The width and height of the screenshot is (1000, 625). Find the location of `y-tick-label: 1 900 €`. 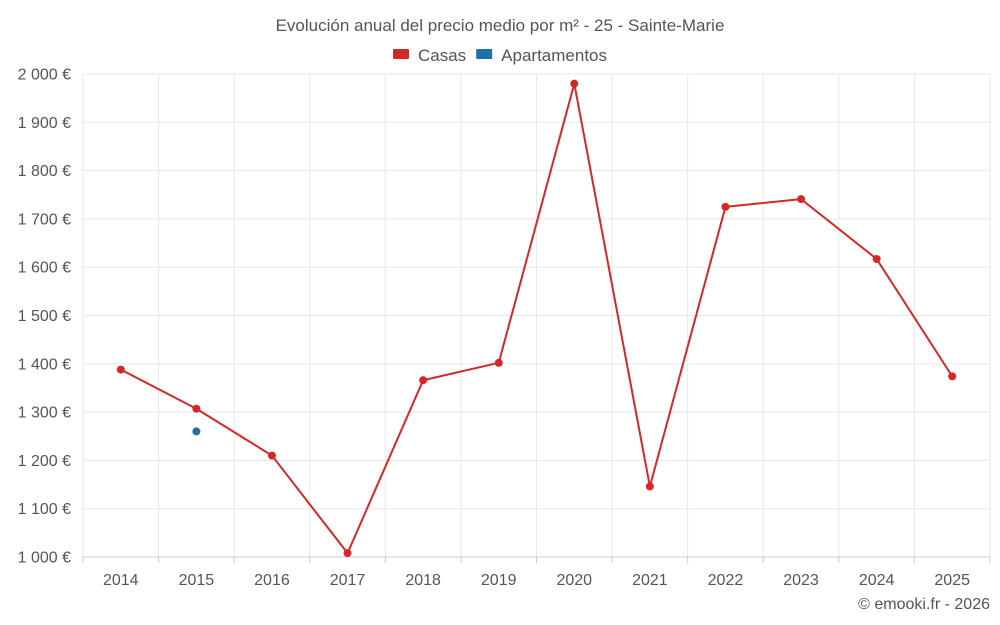

y-tick-label: 1 900 € is located at coordinates (44, 123).